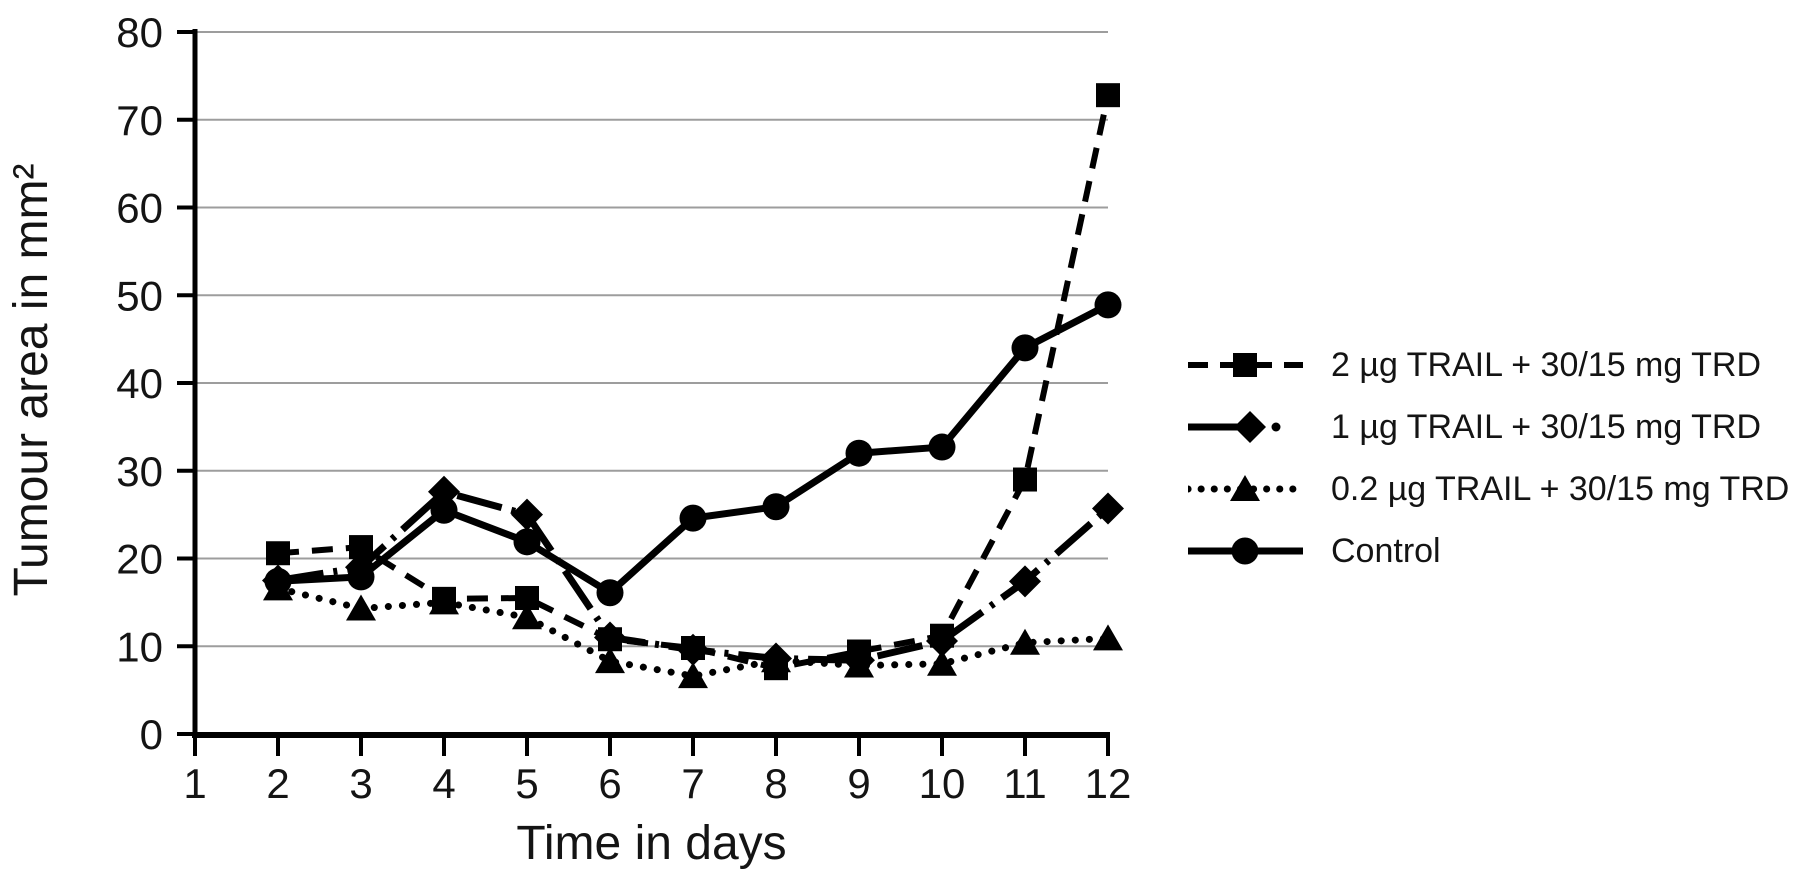  I want to click on x-tick-label-10: 10, so click(942, 783).